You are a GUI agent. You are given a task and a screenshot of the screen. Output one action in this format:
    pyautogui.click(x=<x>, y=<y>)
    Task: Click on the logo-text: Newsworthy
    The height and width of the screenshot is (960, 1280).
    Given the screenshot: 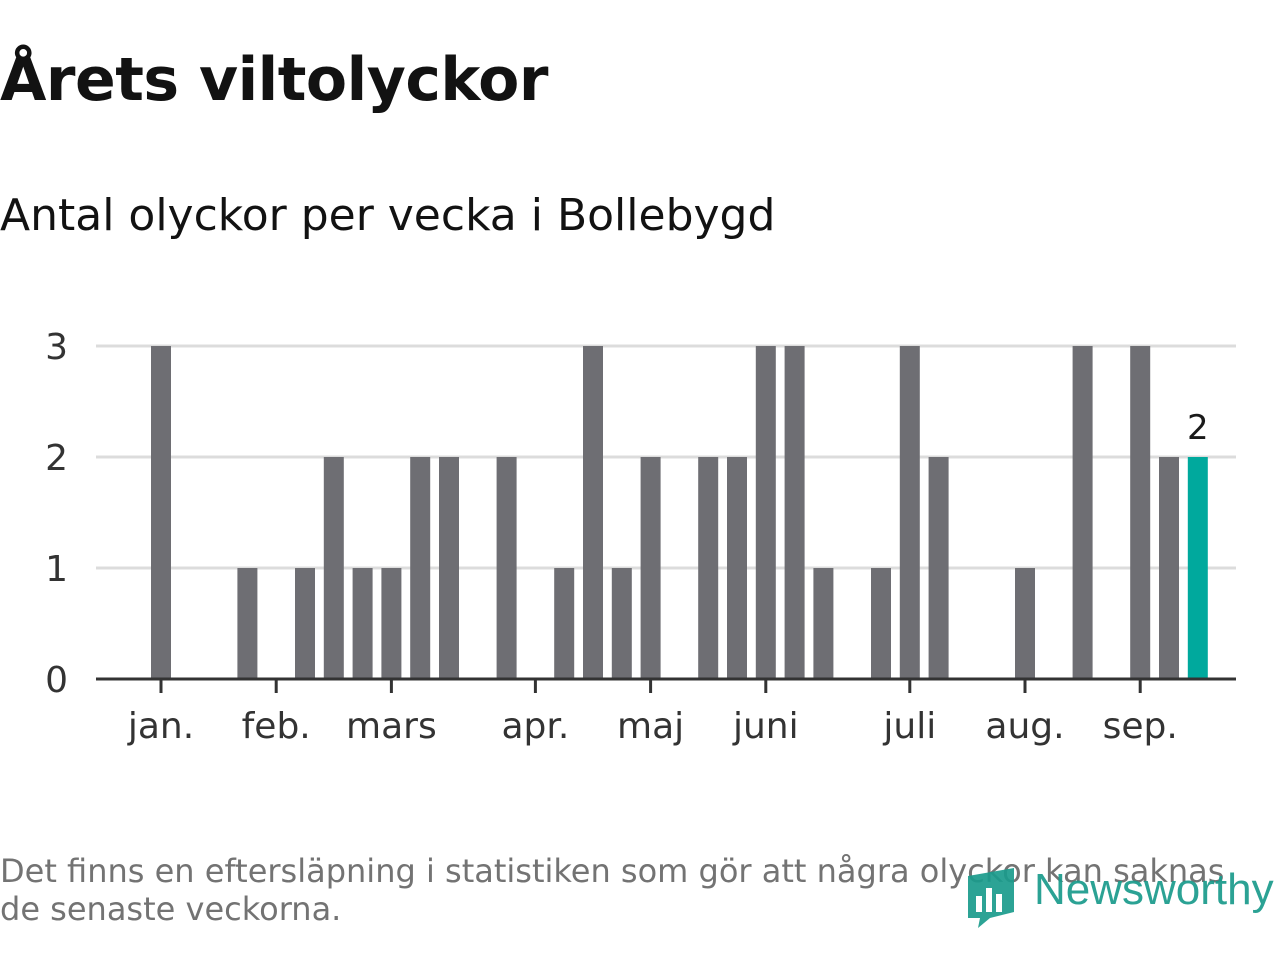 What is the action you would take?
    pyautogui.click(x=1154, y=889)
    